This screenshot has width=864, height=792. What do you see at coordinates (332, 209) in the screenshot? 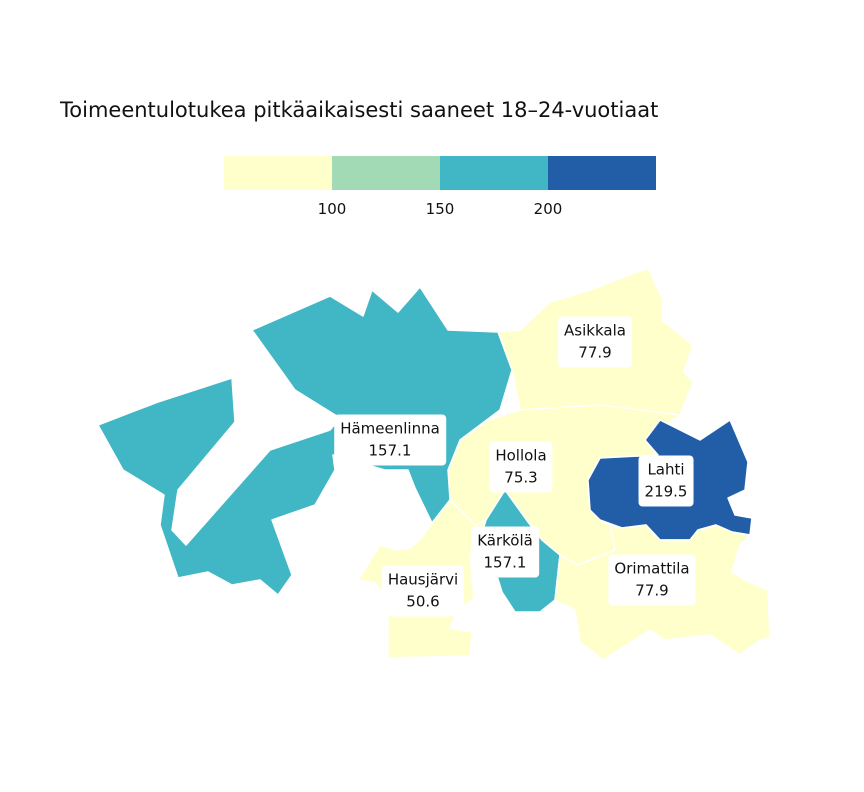
I see `legend-tick-label: 100` at bounding box center [332, 209].